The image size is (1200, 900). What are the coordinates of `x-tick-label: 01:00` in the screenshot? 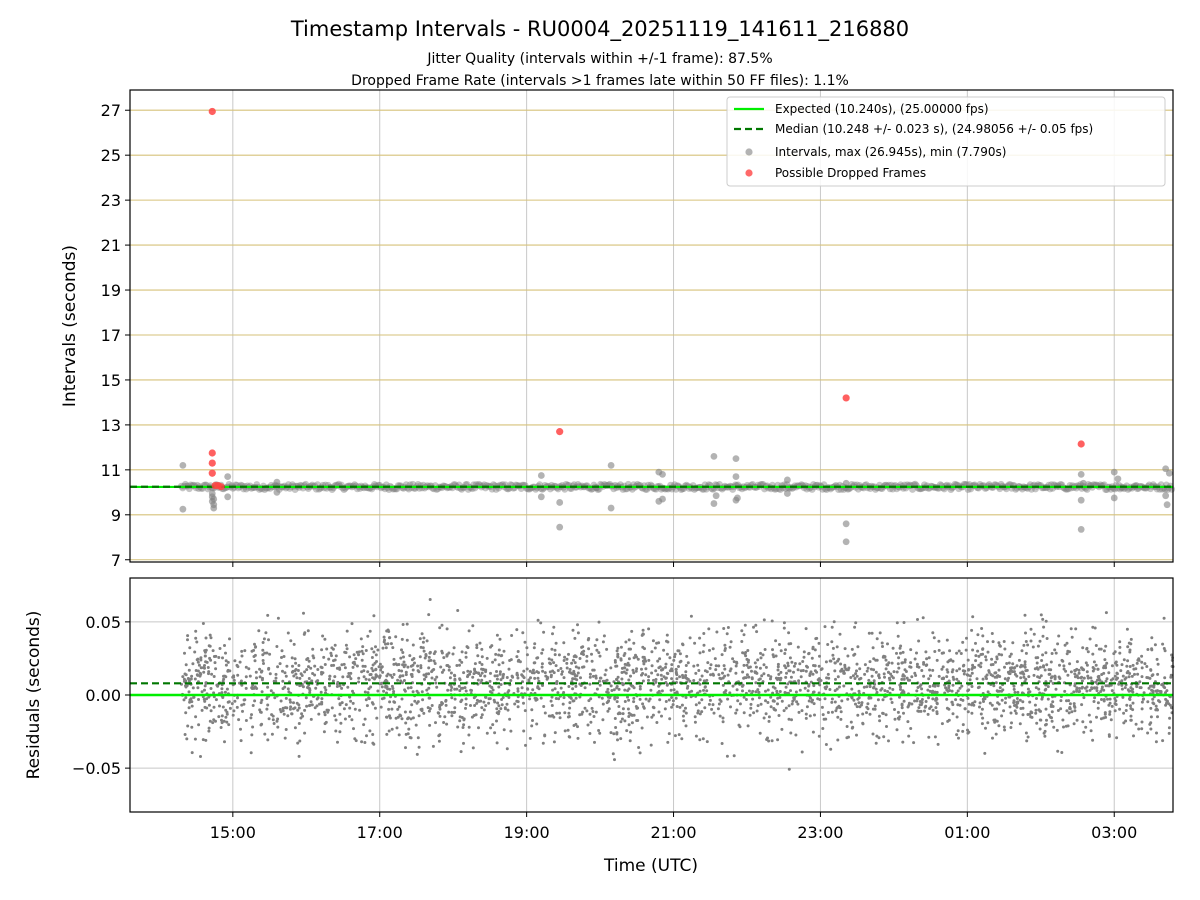 It's located at (967, 832).